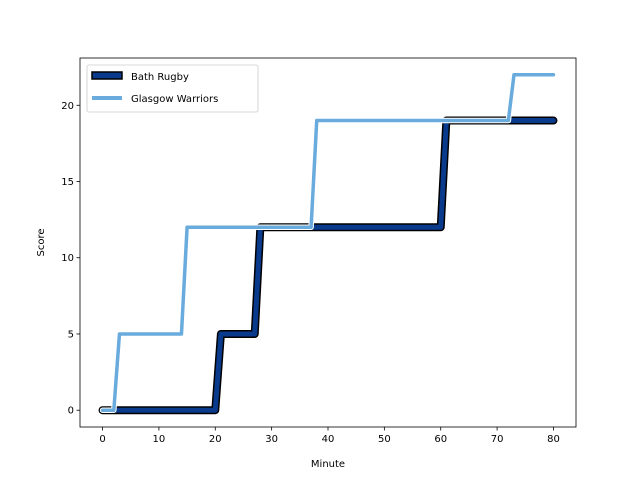  Describe the element at coordinates (107, 75) in the screenshot. I see `legend-swatch-bath-rugby` at that location.